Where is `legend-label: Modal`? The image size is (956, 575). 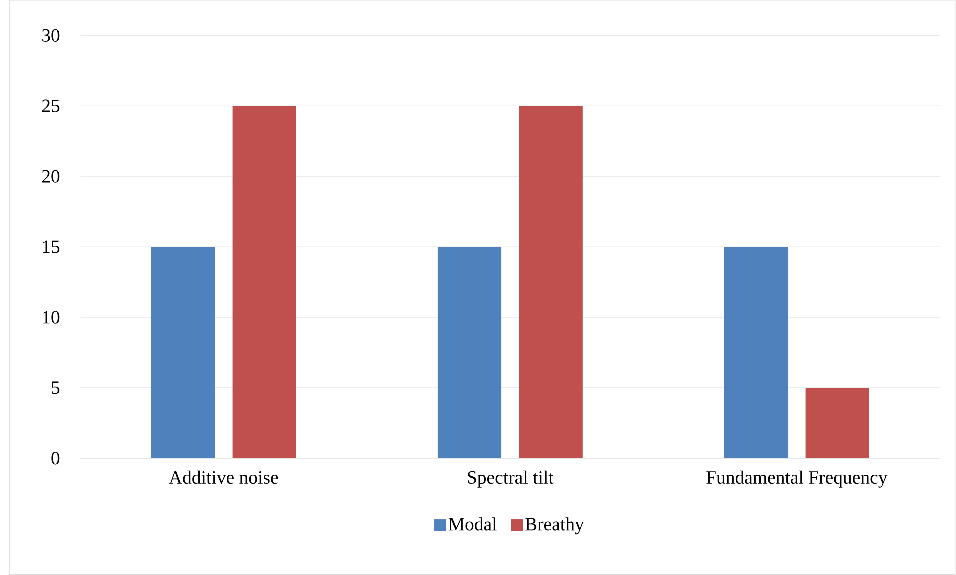
legend-label: Modal is located at coordinates (472, 524).